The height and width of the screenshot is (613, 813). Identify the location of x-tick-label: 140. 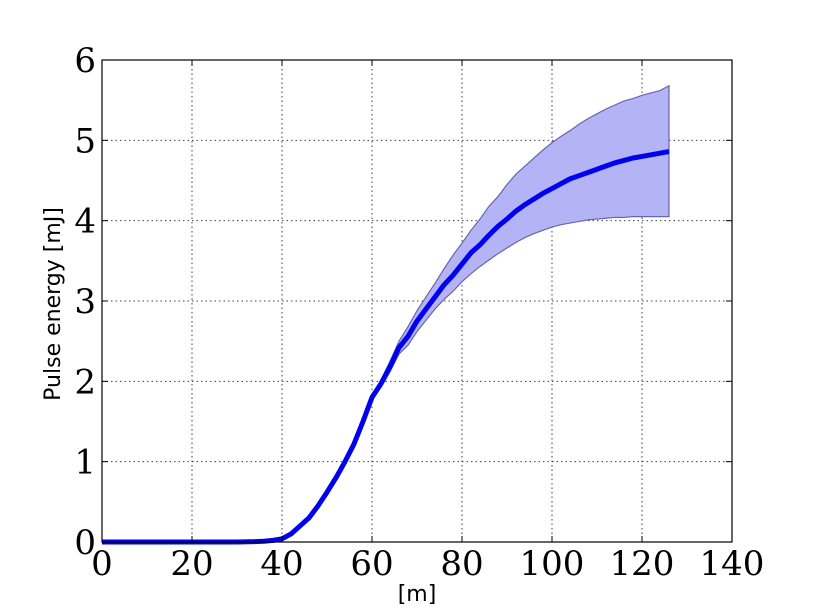
(732, 564).